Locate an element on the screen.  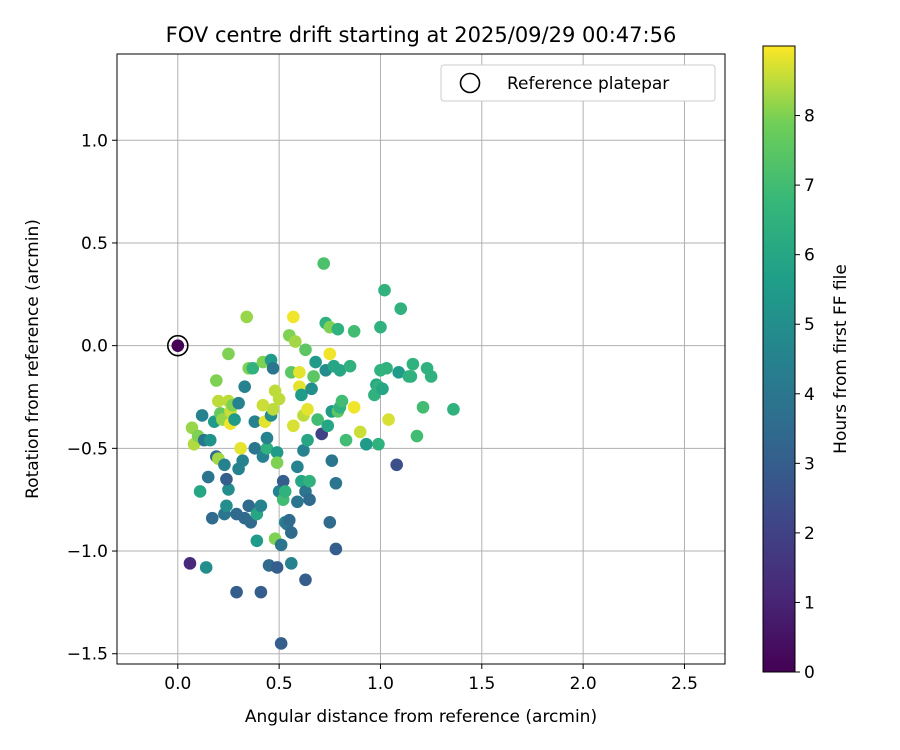
y-tick-label: 0.5 is located at coordinates (94, 244).